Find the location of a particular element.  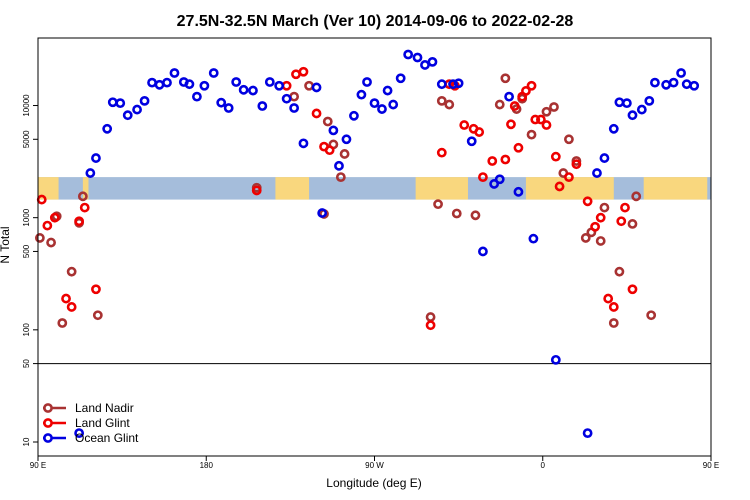

y-tick-label: 100 is located at coordinates (26, 330).